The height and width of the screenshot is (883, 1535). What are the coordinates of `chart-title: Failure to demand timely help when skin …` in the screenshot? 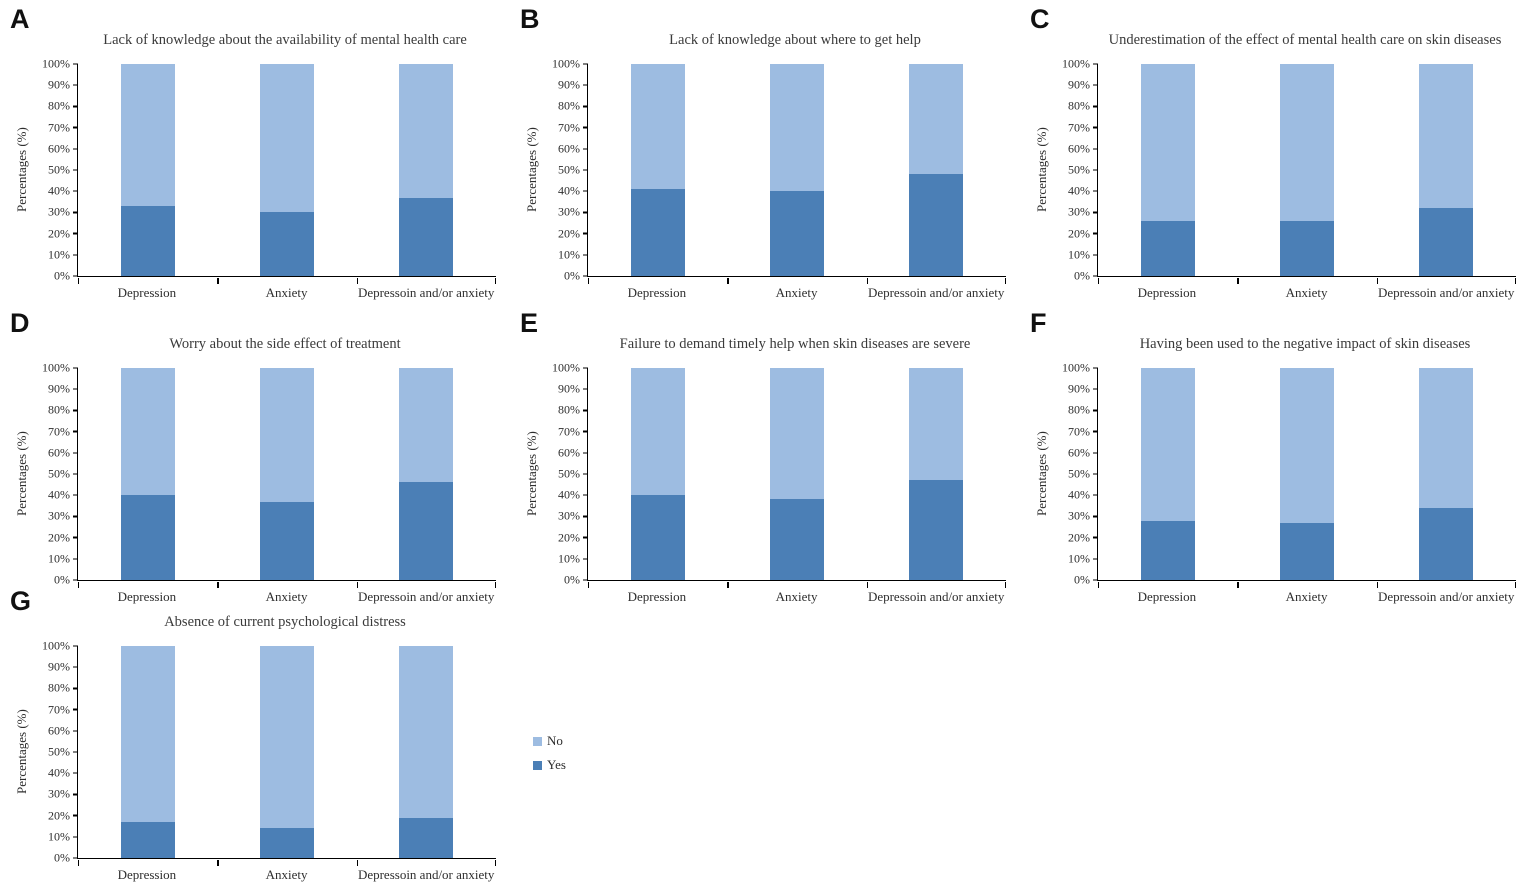 It's located at (795, 344).